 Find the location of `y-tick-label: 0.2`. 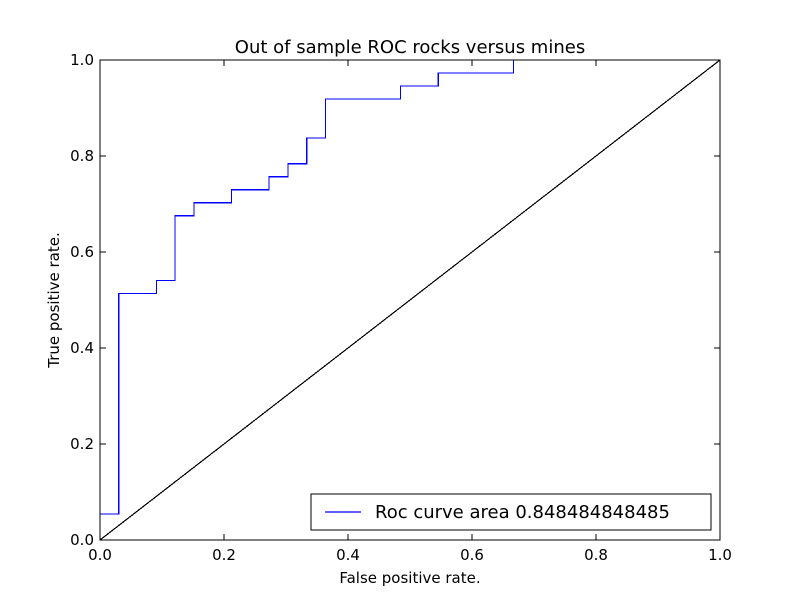

y-tick-label: 0.2 is located at coordinates (82, 444).